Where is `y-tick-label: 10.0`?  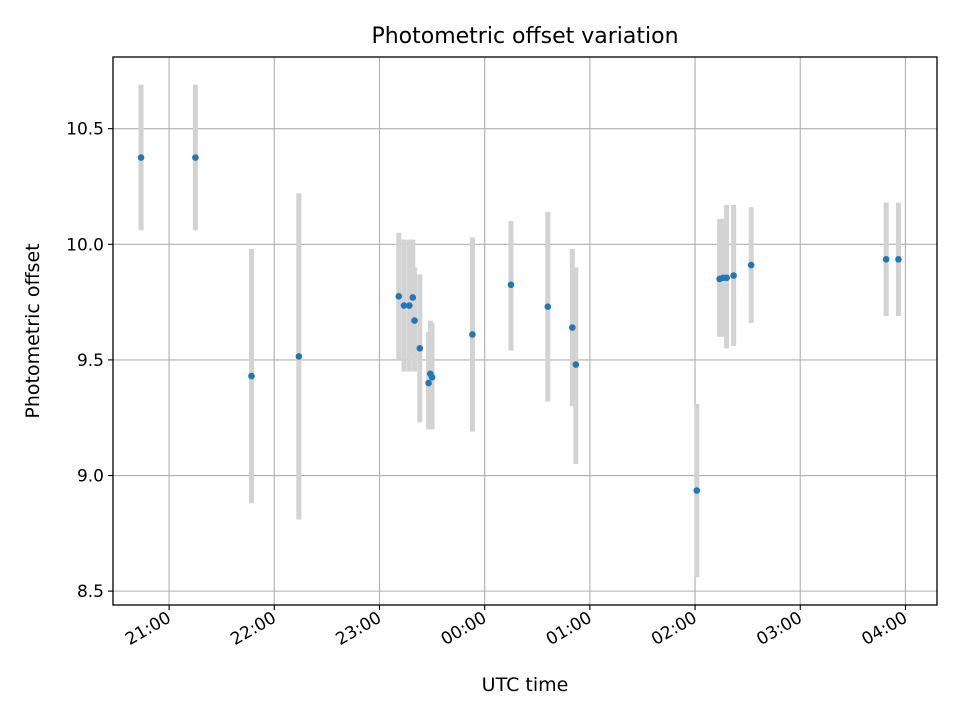 y-tick-label: 10.0 is located at coordinates (85, 245).